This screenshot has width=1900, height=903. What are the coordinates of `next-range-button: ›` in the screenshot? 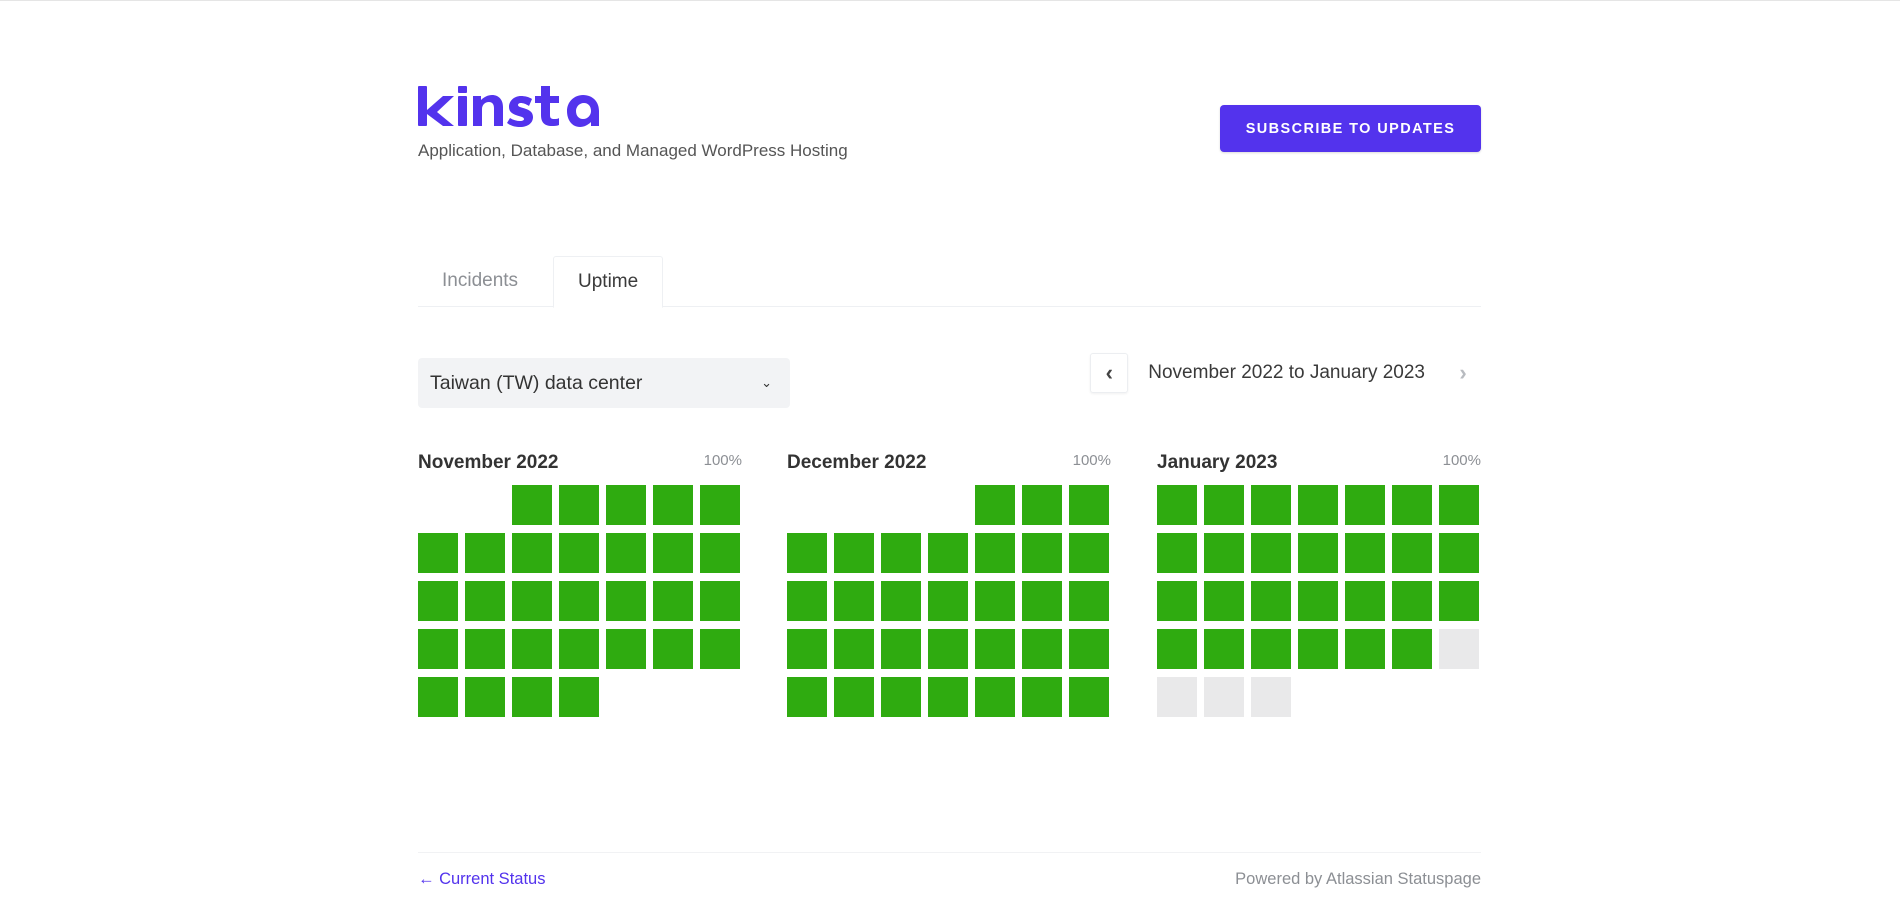 It's located at (1463, 373).